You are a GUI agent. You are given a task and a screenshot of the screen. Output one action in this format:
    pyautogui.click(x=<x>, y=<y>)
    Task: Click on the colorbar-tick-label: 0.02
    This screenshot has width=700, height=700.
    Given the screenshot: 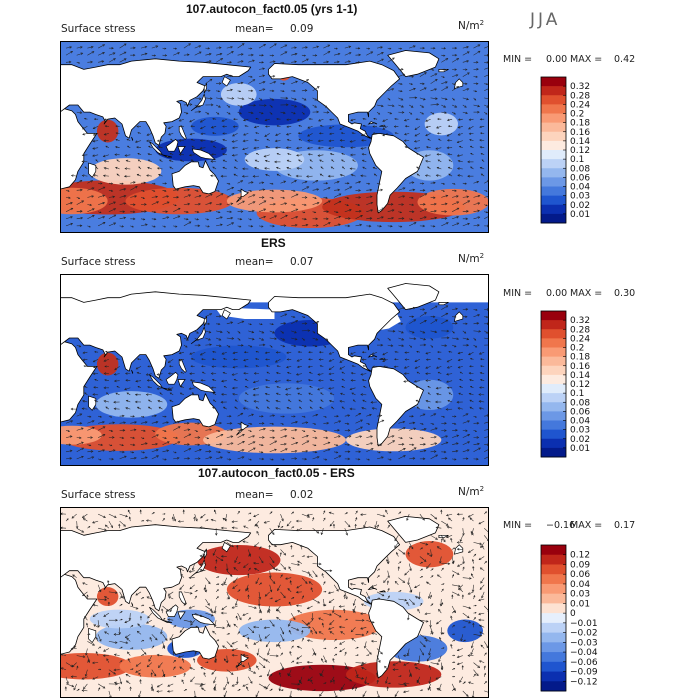 What is the action you would take?
    pyautogui.click(x=580, y=440)
    